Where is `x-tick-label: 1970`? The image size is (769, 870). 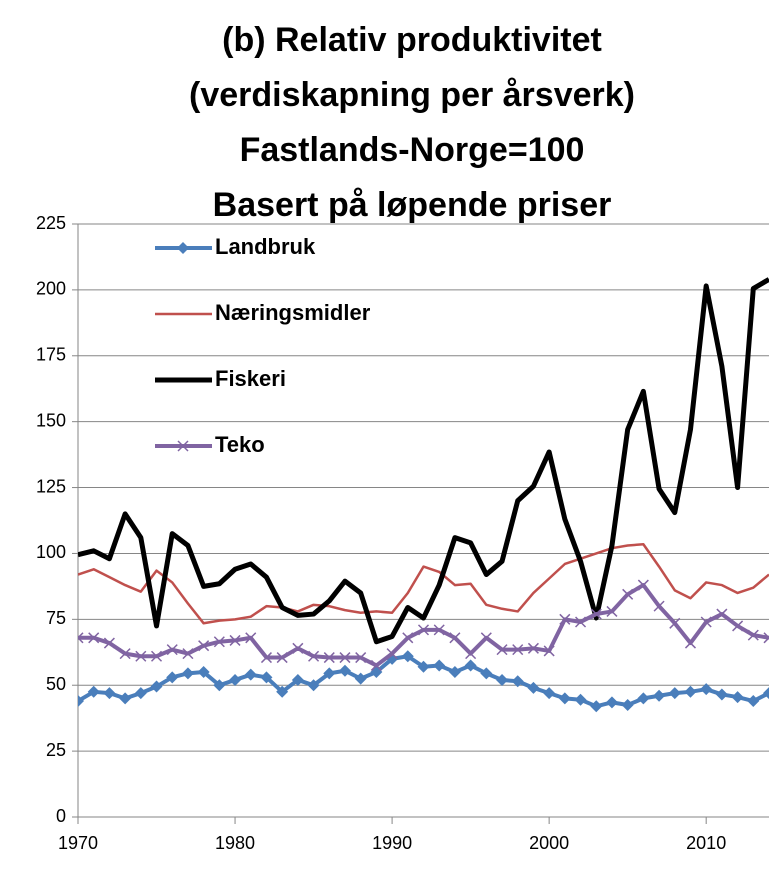 x-tick-label: 1970 is located at coordinates (78, 843).